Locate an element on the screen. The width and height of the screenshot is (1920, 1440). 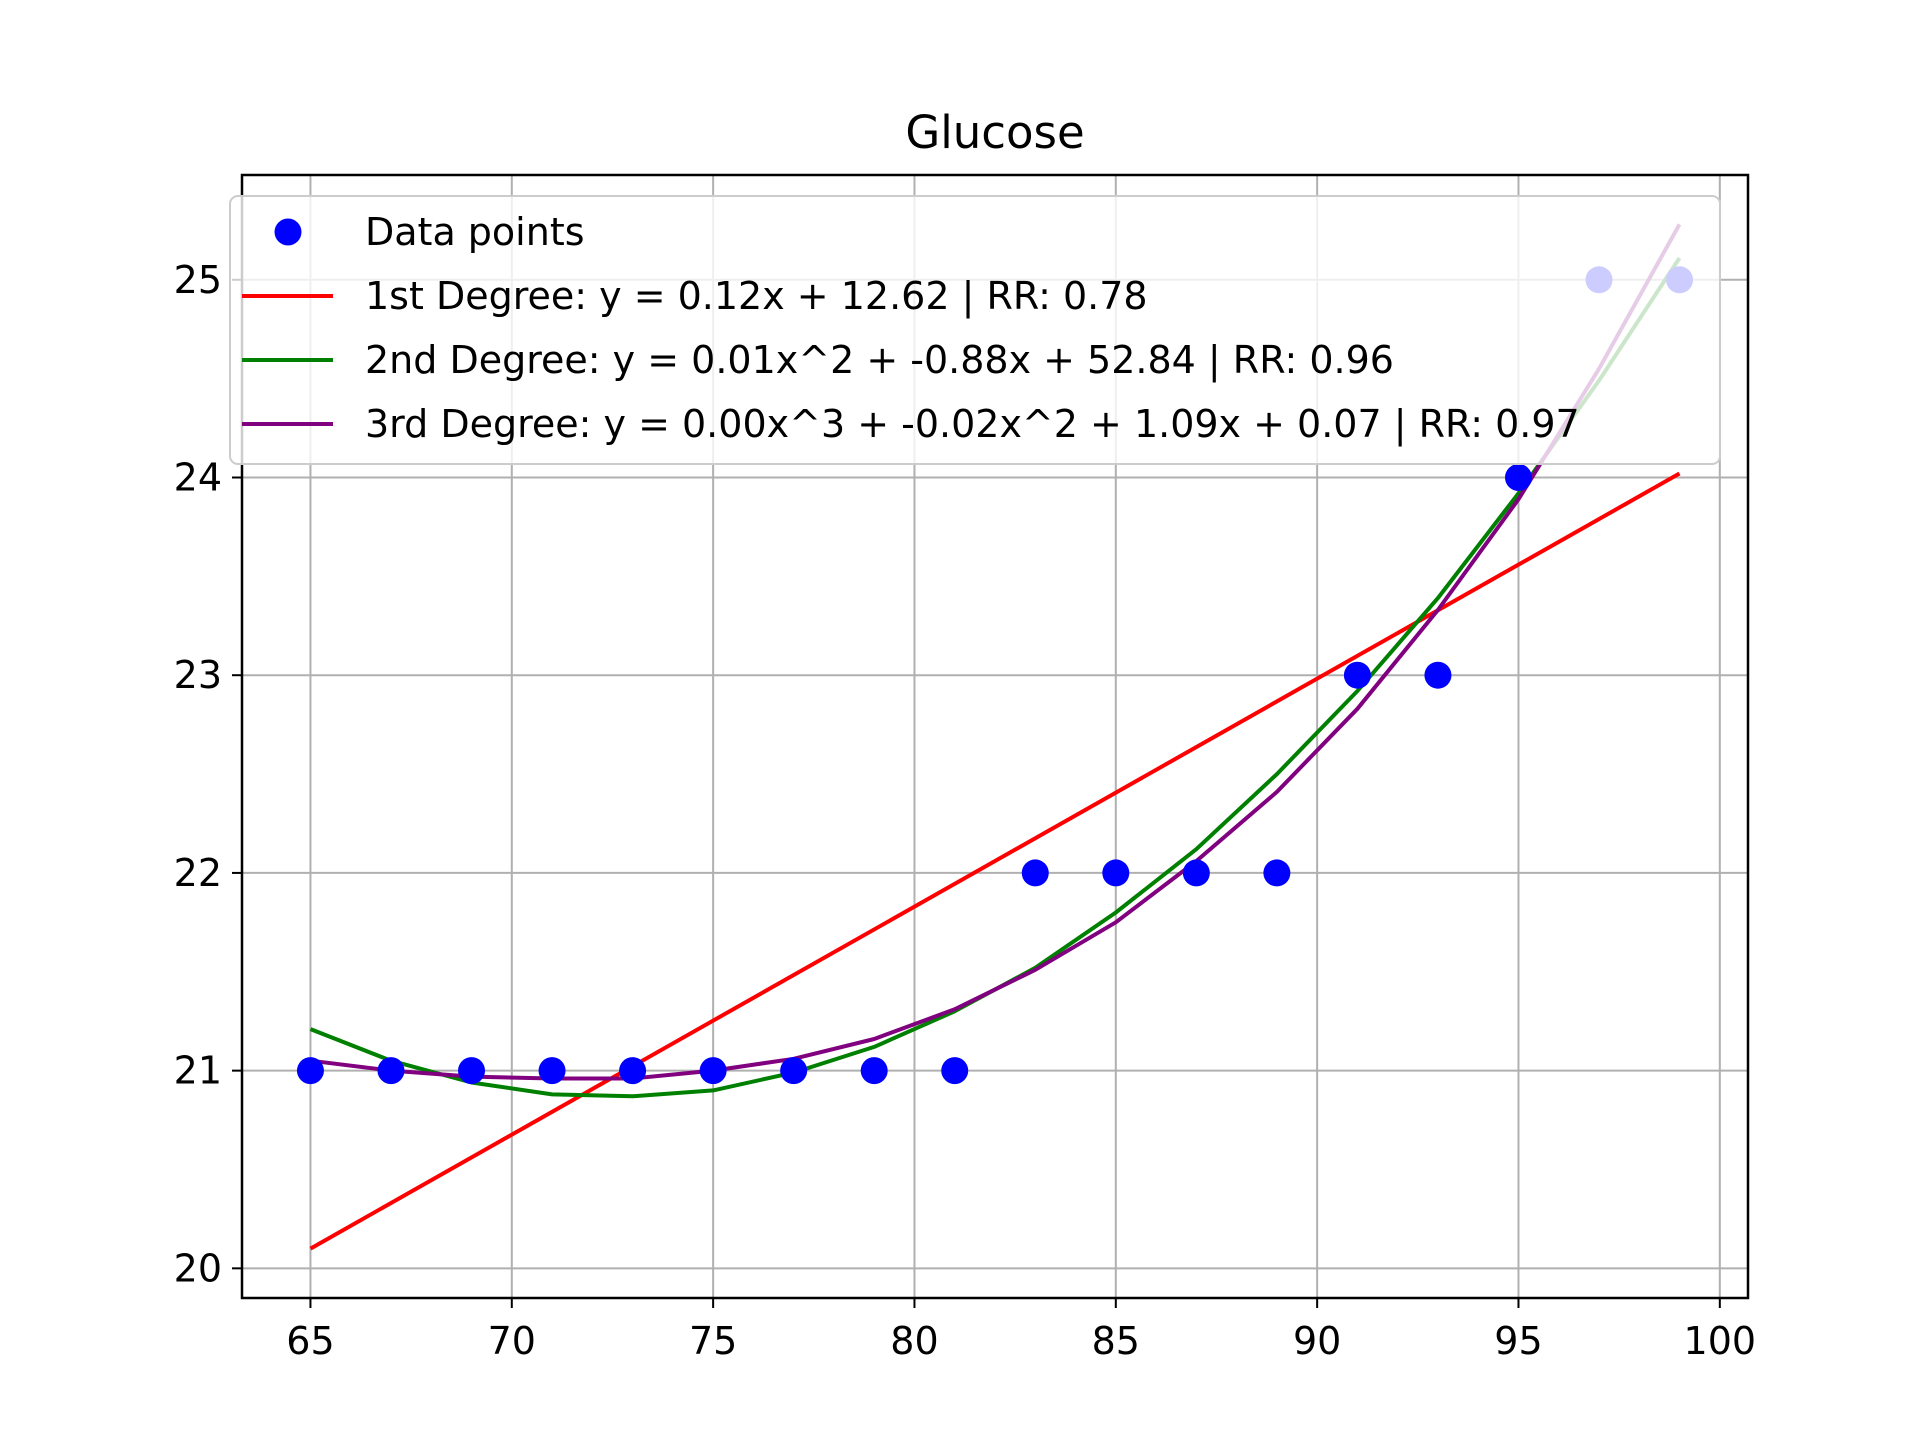
y-tick-label: 24 is located at coordinates (198, 477).